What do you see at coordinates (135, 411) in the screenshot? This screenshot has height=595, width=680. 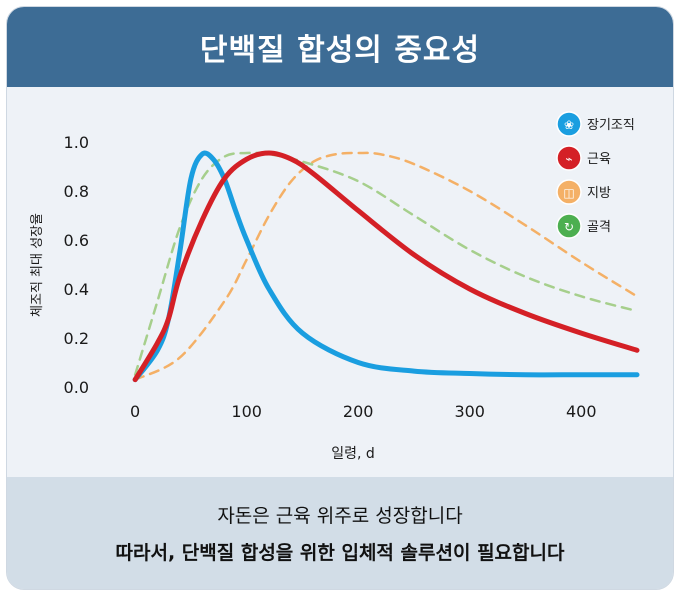 I see `x-tick-label: 0` at bounding box center [135, 411].